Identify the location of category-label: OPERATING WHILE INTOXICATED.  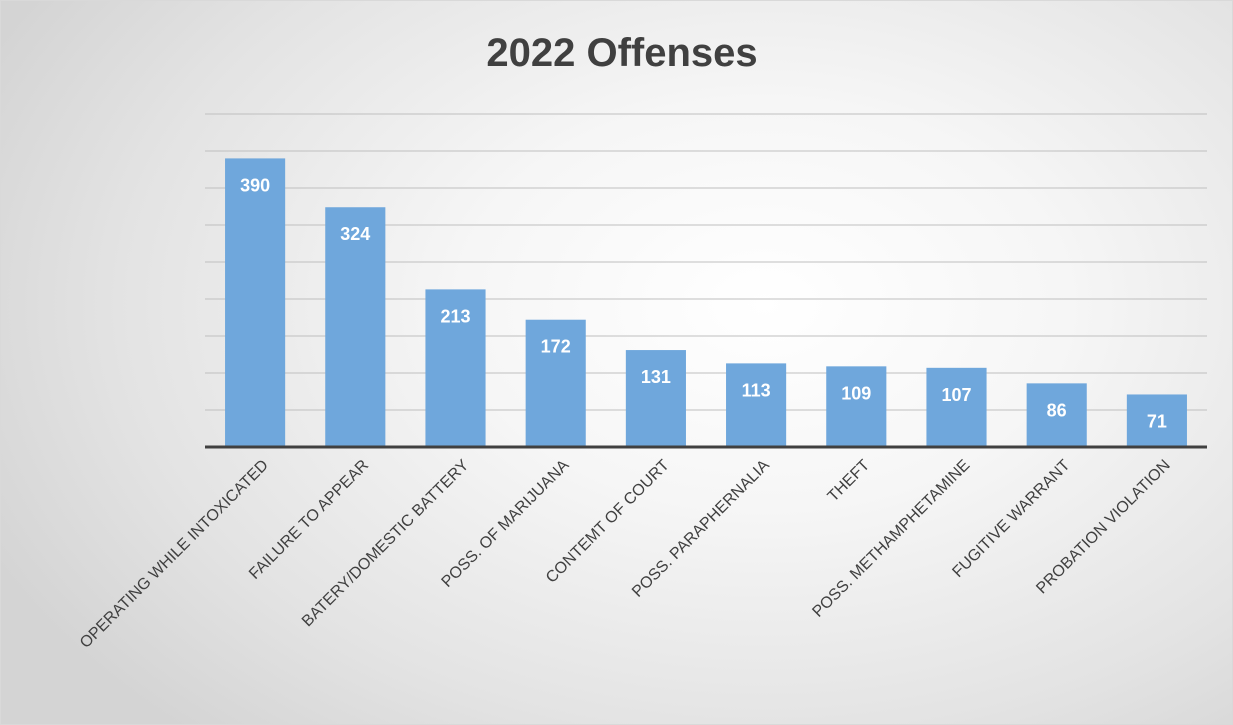
(174, 554).